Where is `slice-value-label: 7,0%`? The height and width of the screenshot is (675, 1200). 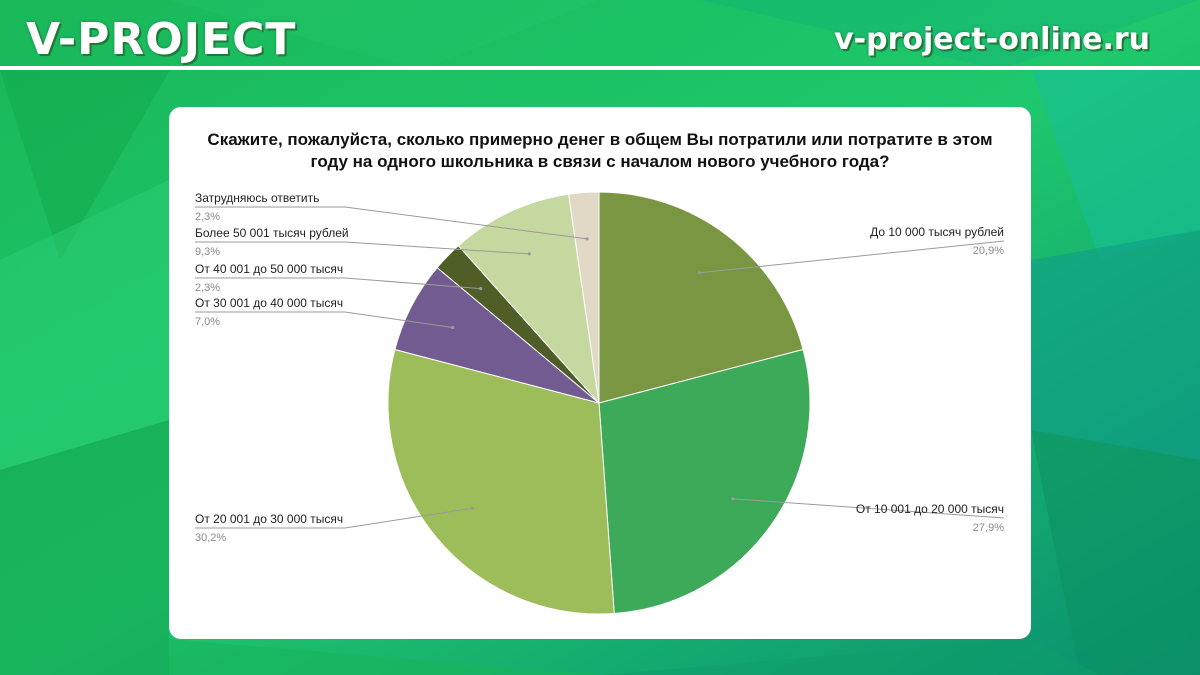
slice-value-label: 7,0% is located at coordinates (207, 322).